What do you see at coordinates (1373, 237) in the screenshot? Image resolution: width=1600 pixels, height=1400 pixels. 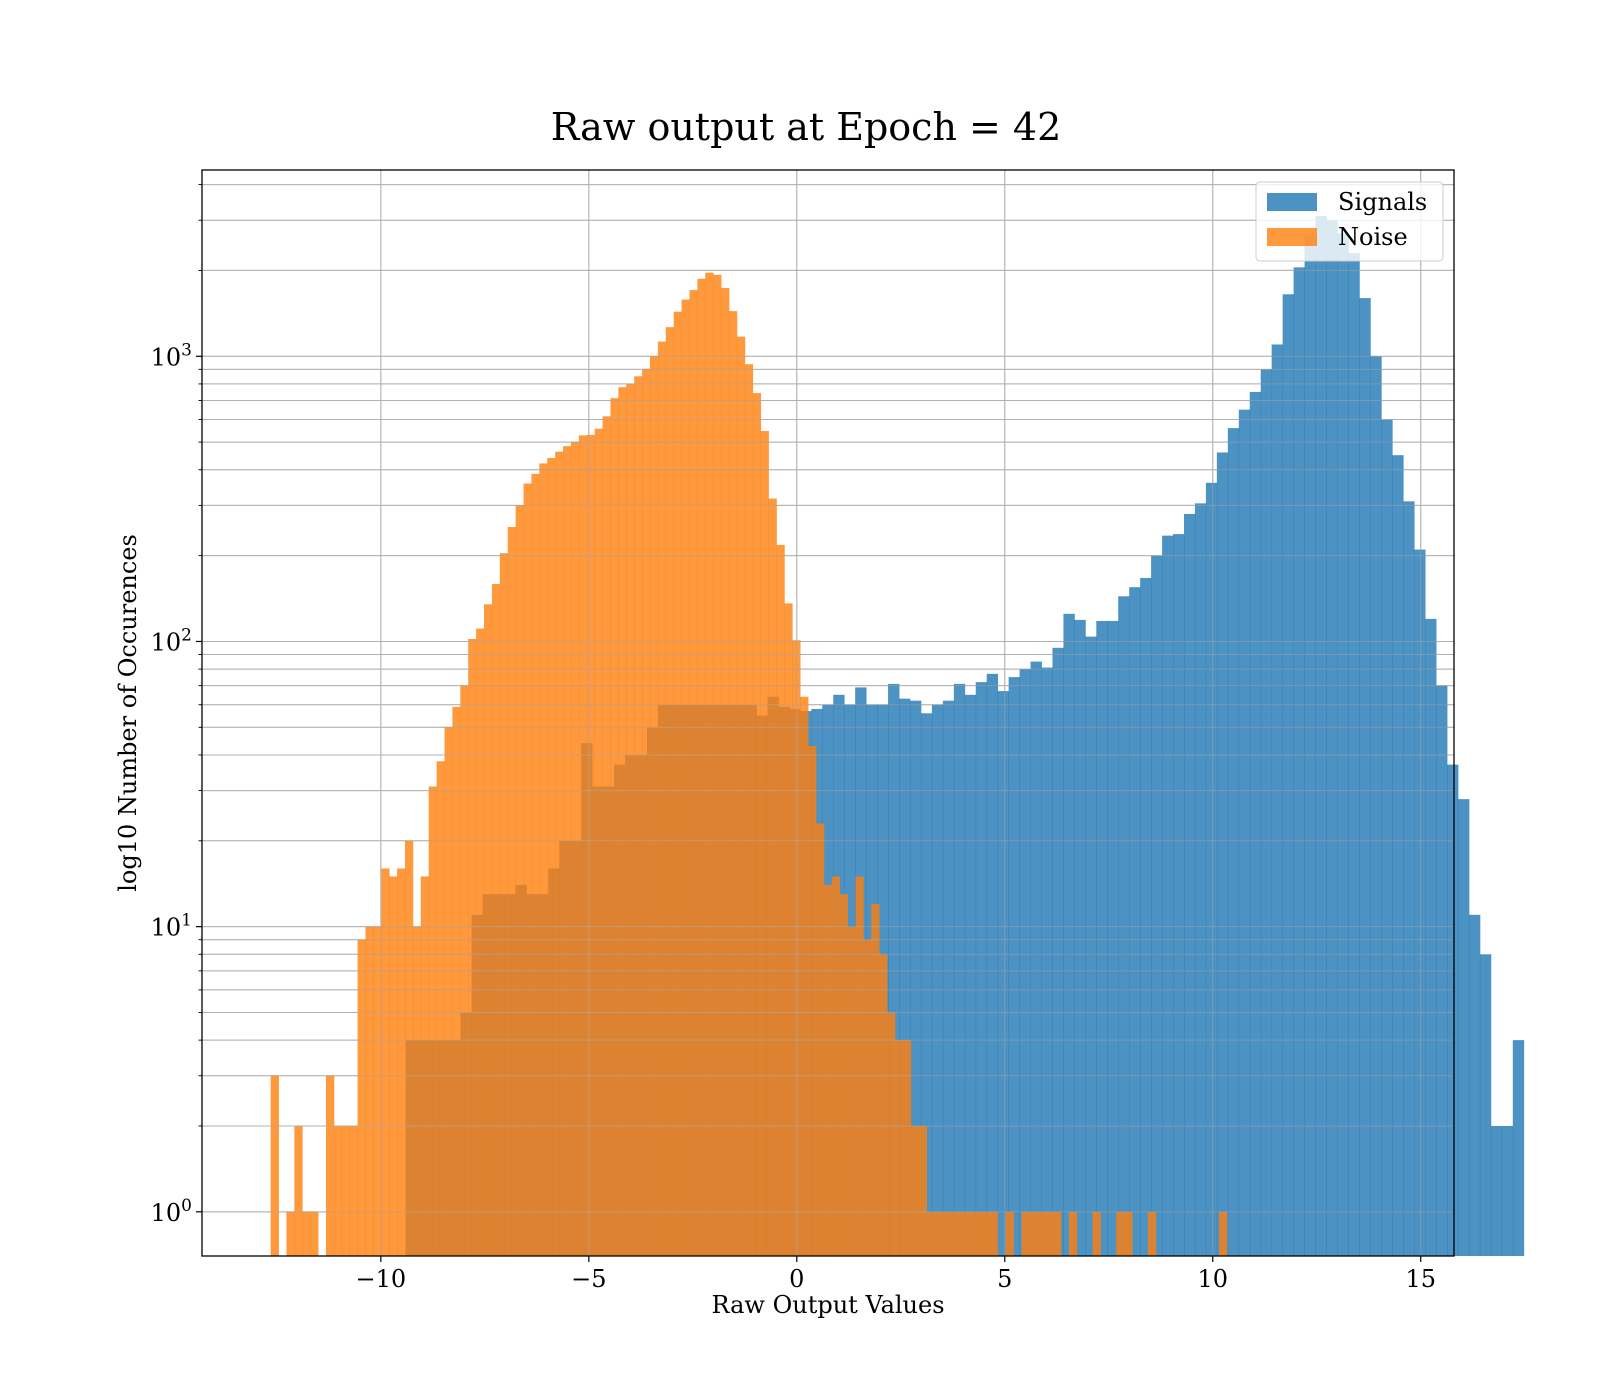 I see `legend-label-noise: Noise` at bounding box center [1373, 237].